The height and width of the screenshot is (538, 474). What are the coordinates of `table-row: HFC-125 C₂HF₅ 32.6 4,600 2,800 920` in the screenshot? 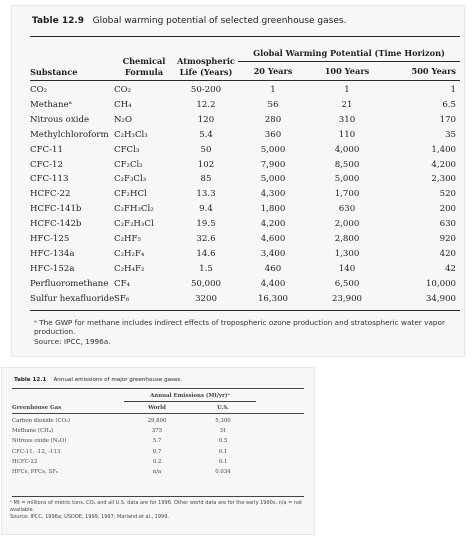 It's located at (245, 239).